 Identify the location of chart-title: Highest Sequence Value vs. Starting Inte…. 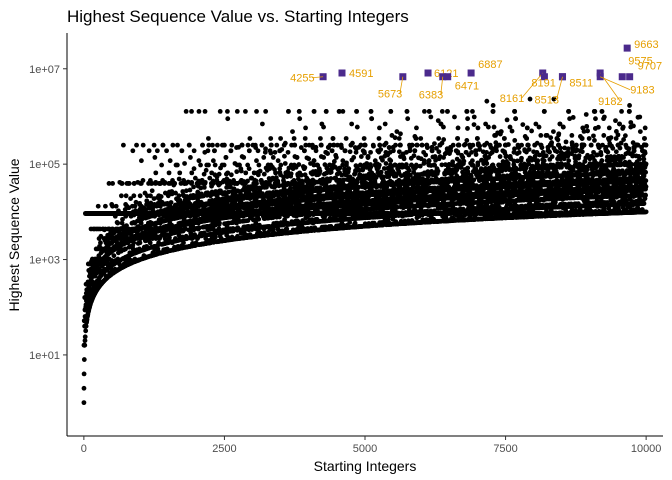
(238, 16).